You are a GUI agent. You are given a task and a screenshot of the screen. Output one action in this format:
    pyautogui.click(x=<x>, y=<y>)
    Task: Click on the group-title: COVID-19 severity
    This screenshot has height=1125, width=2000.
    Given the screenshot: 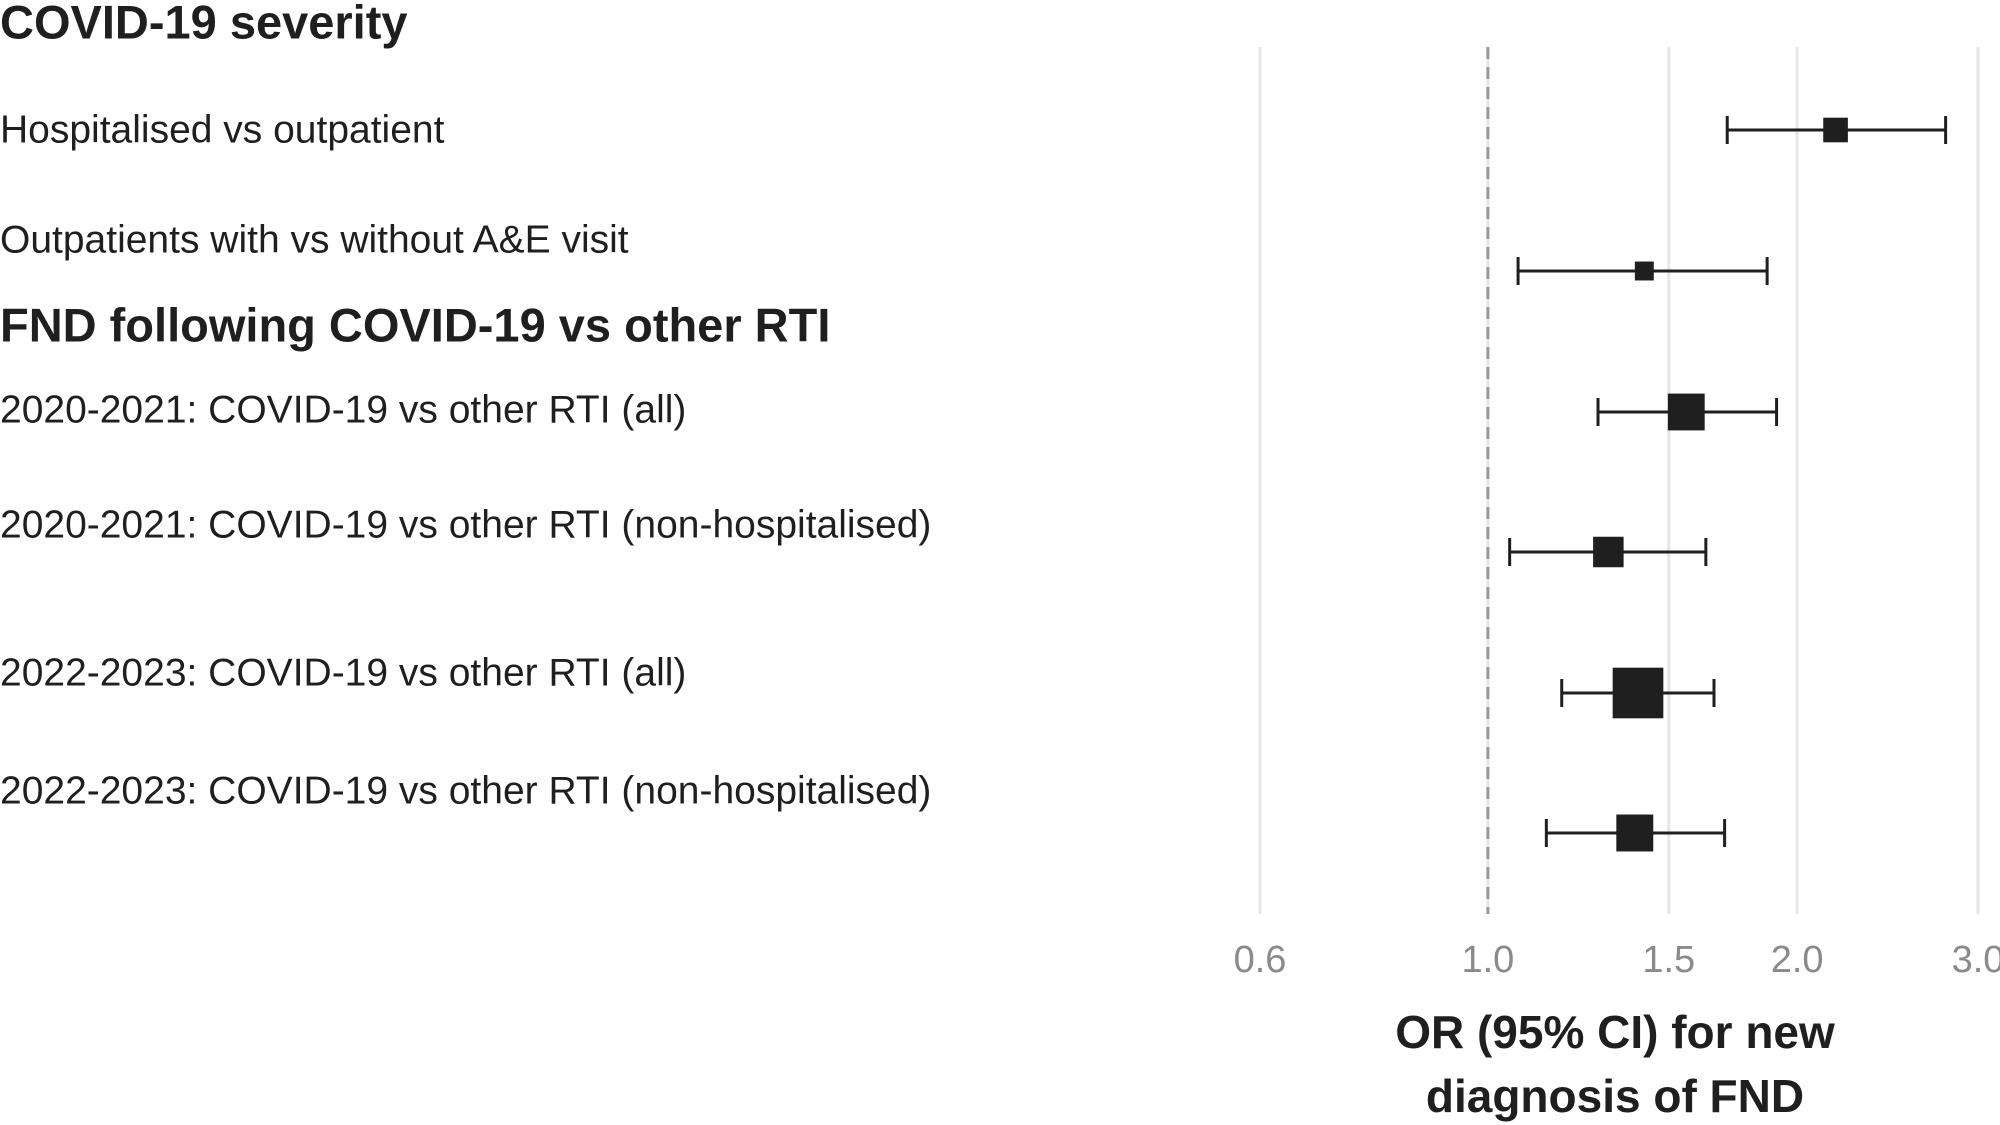 What is the action you would take?
    pyautogui.click(x=204, y=24)
    